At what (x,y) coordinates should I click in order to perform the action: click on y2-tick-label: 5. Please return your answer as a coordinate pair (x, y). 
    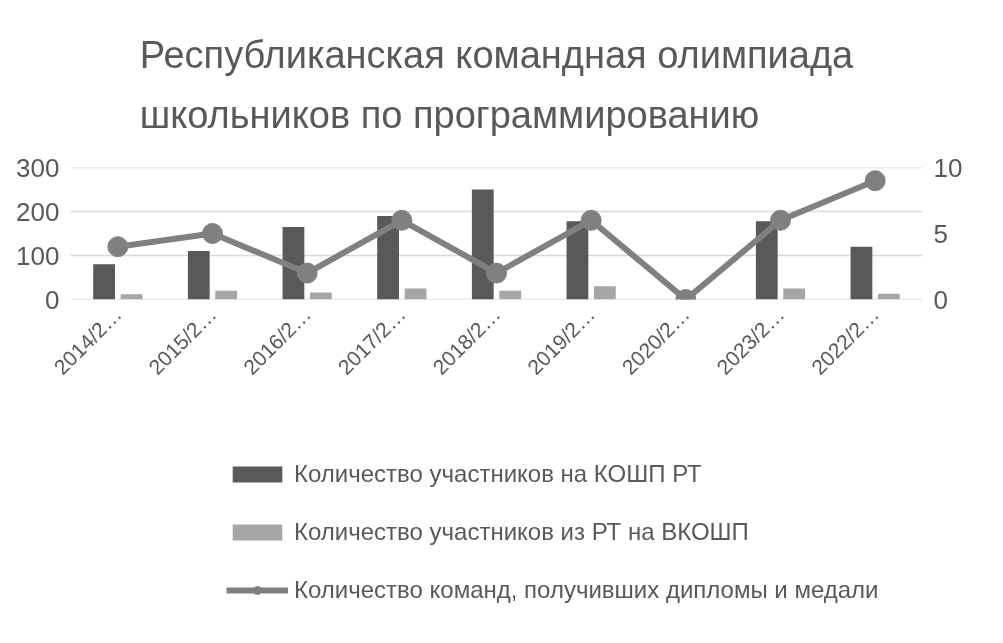
    Looking at the image, I should click on (940, 233).